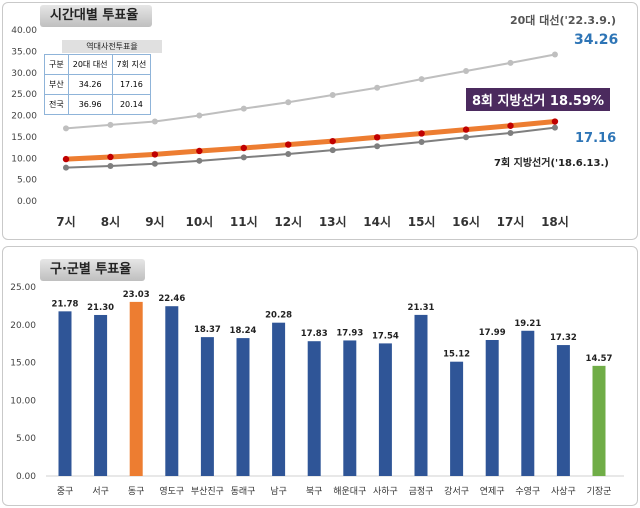 Image resolution: width=640 pixels, height=508 pixels. I want to click on x-tick-label: 영도구, so click(171, 491).